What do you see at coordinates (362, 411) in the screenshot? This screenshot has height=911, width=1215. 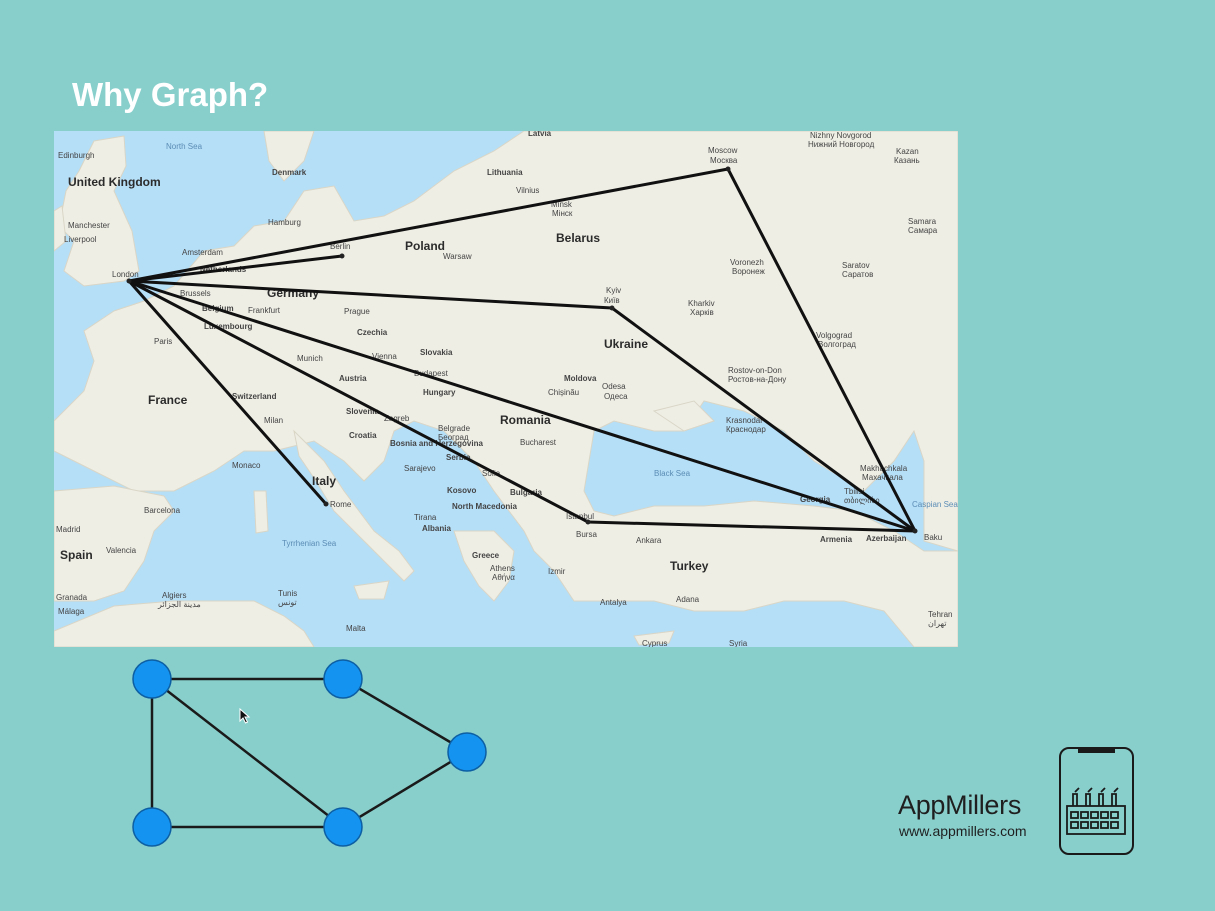 I see `country-label: Slovenia` at bounding box center [362, 411].